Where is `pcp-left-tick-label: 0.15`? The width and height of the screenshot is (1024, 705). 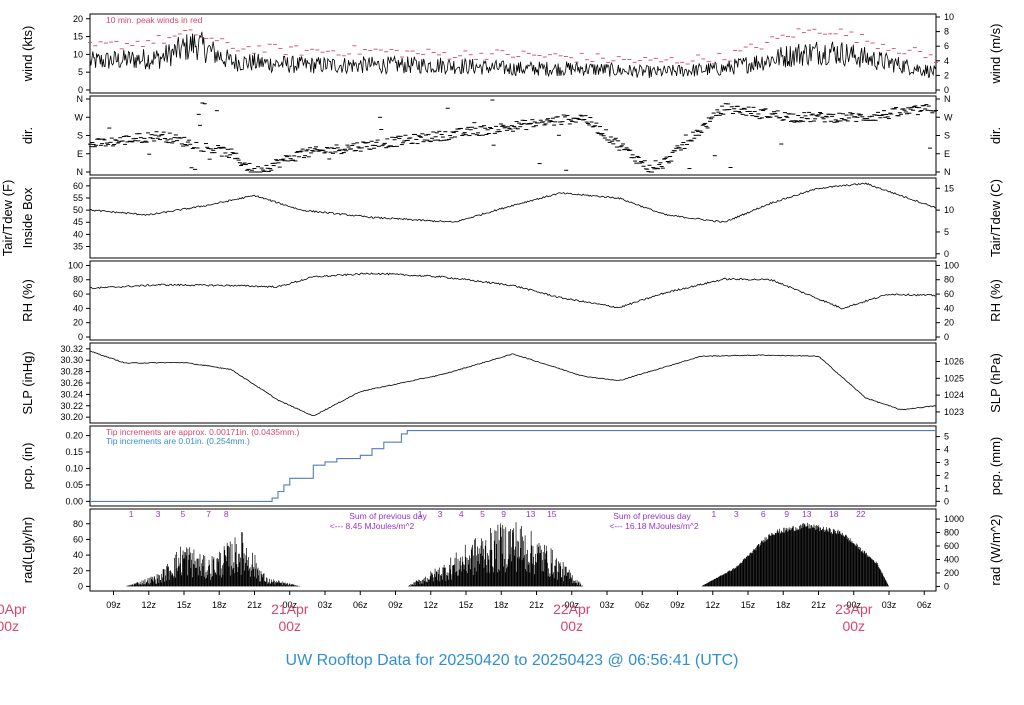 pcp-left-tick-label: 0.15 is located at coordinates (74, 452).